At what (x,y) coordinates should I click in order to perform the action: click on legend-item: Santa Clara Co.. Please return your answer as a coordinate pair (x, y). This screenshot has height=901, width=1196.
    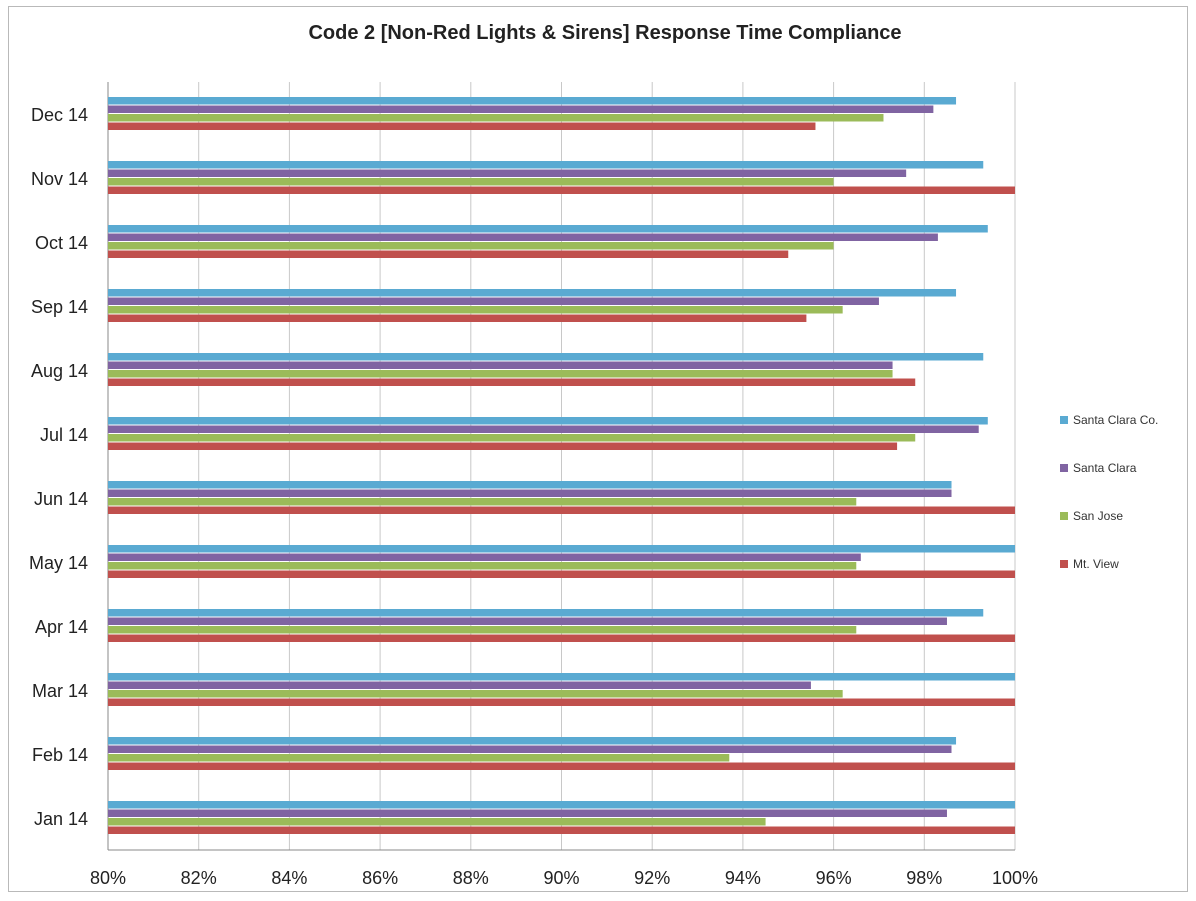
    Looking at the image, I should click on (1125, 420).